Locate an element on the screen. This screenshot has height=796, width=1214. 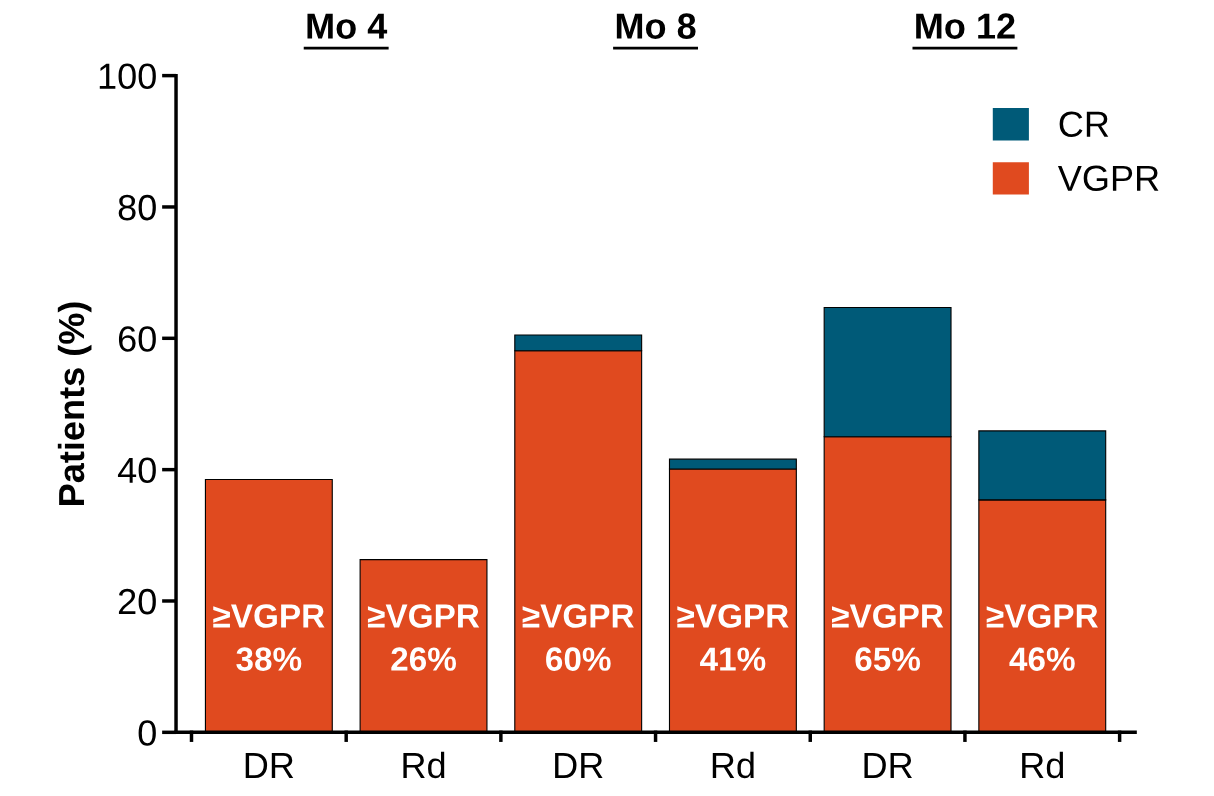
y-tick-label: 80 is located at coordinates (137, 207).